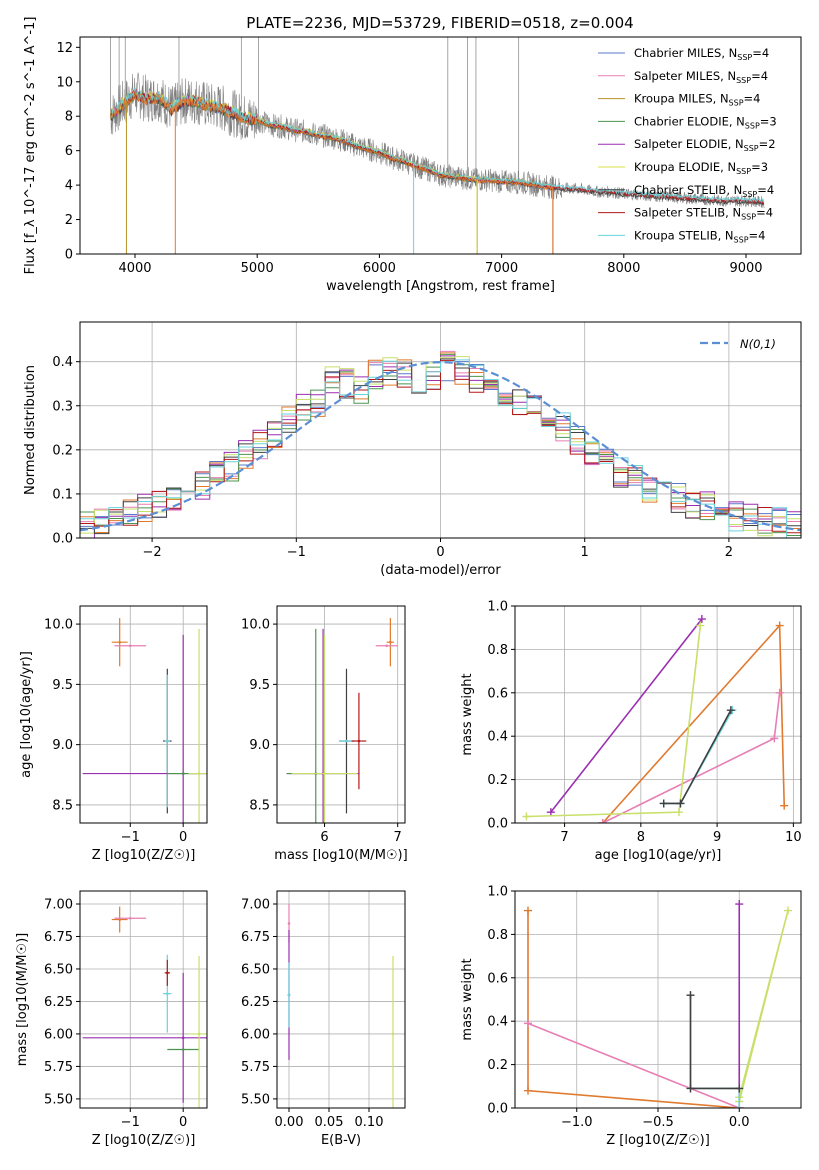 The image size is (819, 1170). I want to click on y-tick-label: 0, so click(69, 255).